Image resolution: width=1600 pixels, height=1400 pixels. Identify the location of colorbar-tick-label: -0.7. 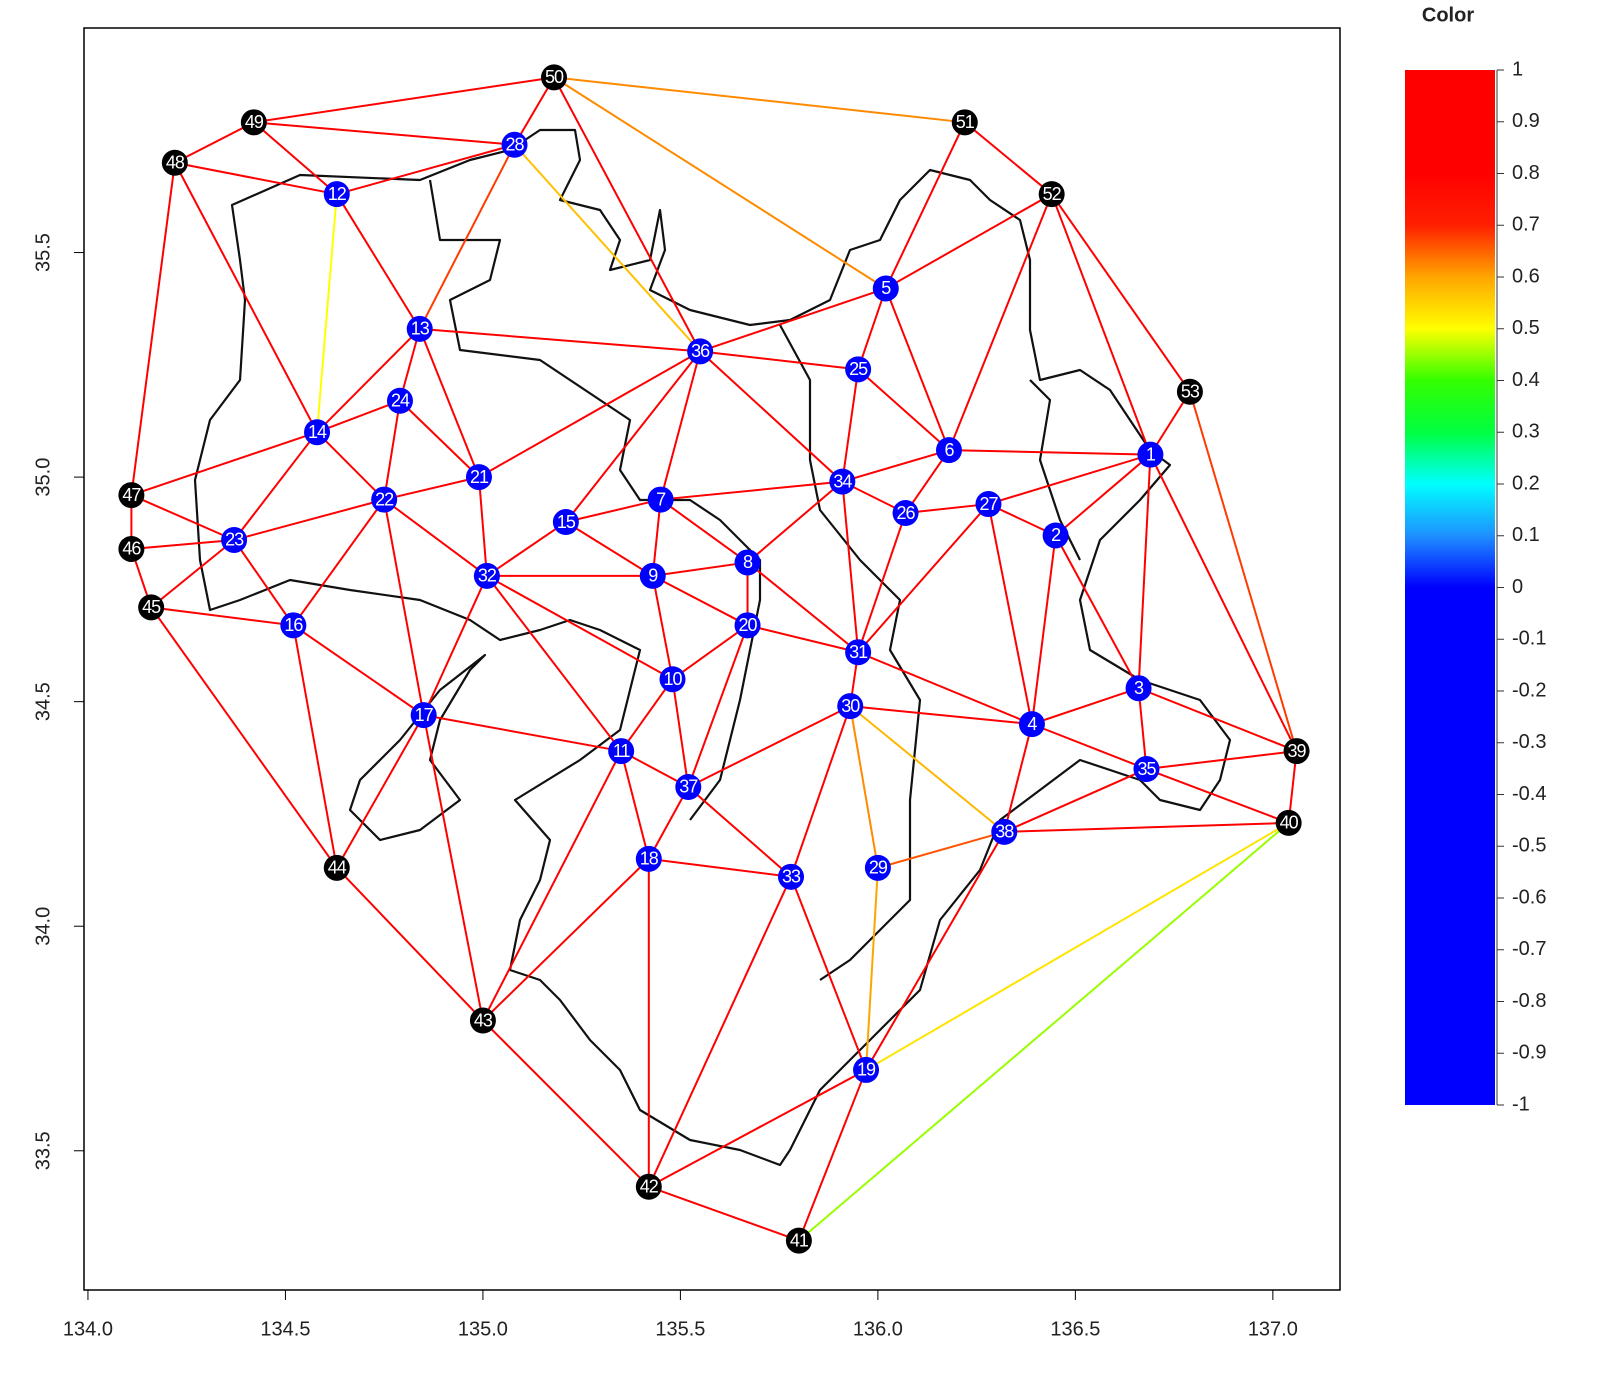
(1529, 949).